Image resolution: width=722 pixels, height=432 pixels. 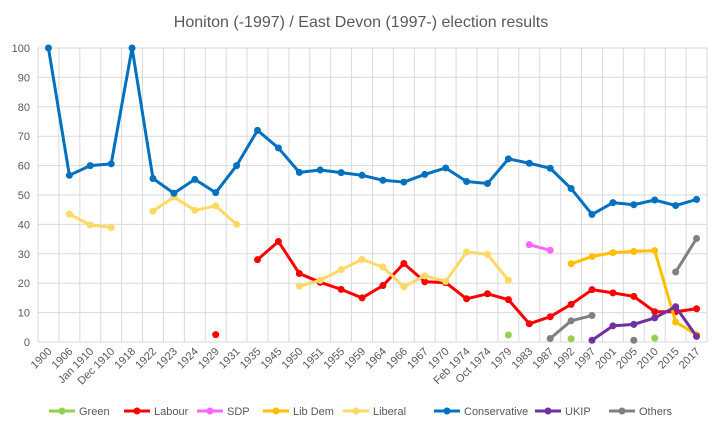 I want to click on x-tick-label: 2015, so click(x=669, y=359).